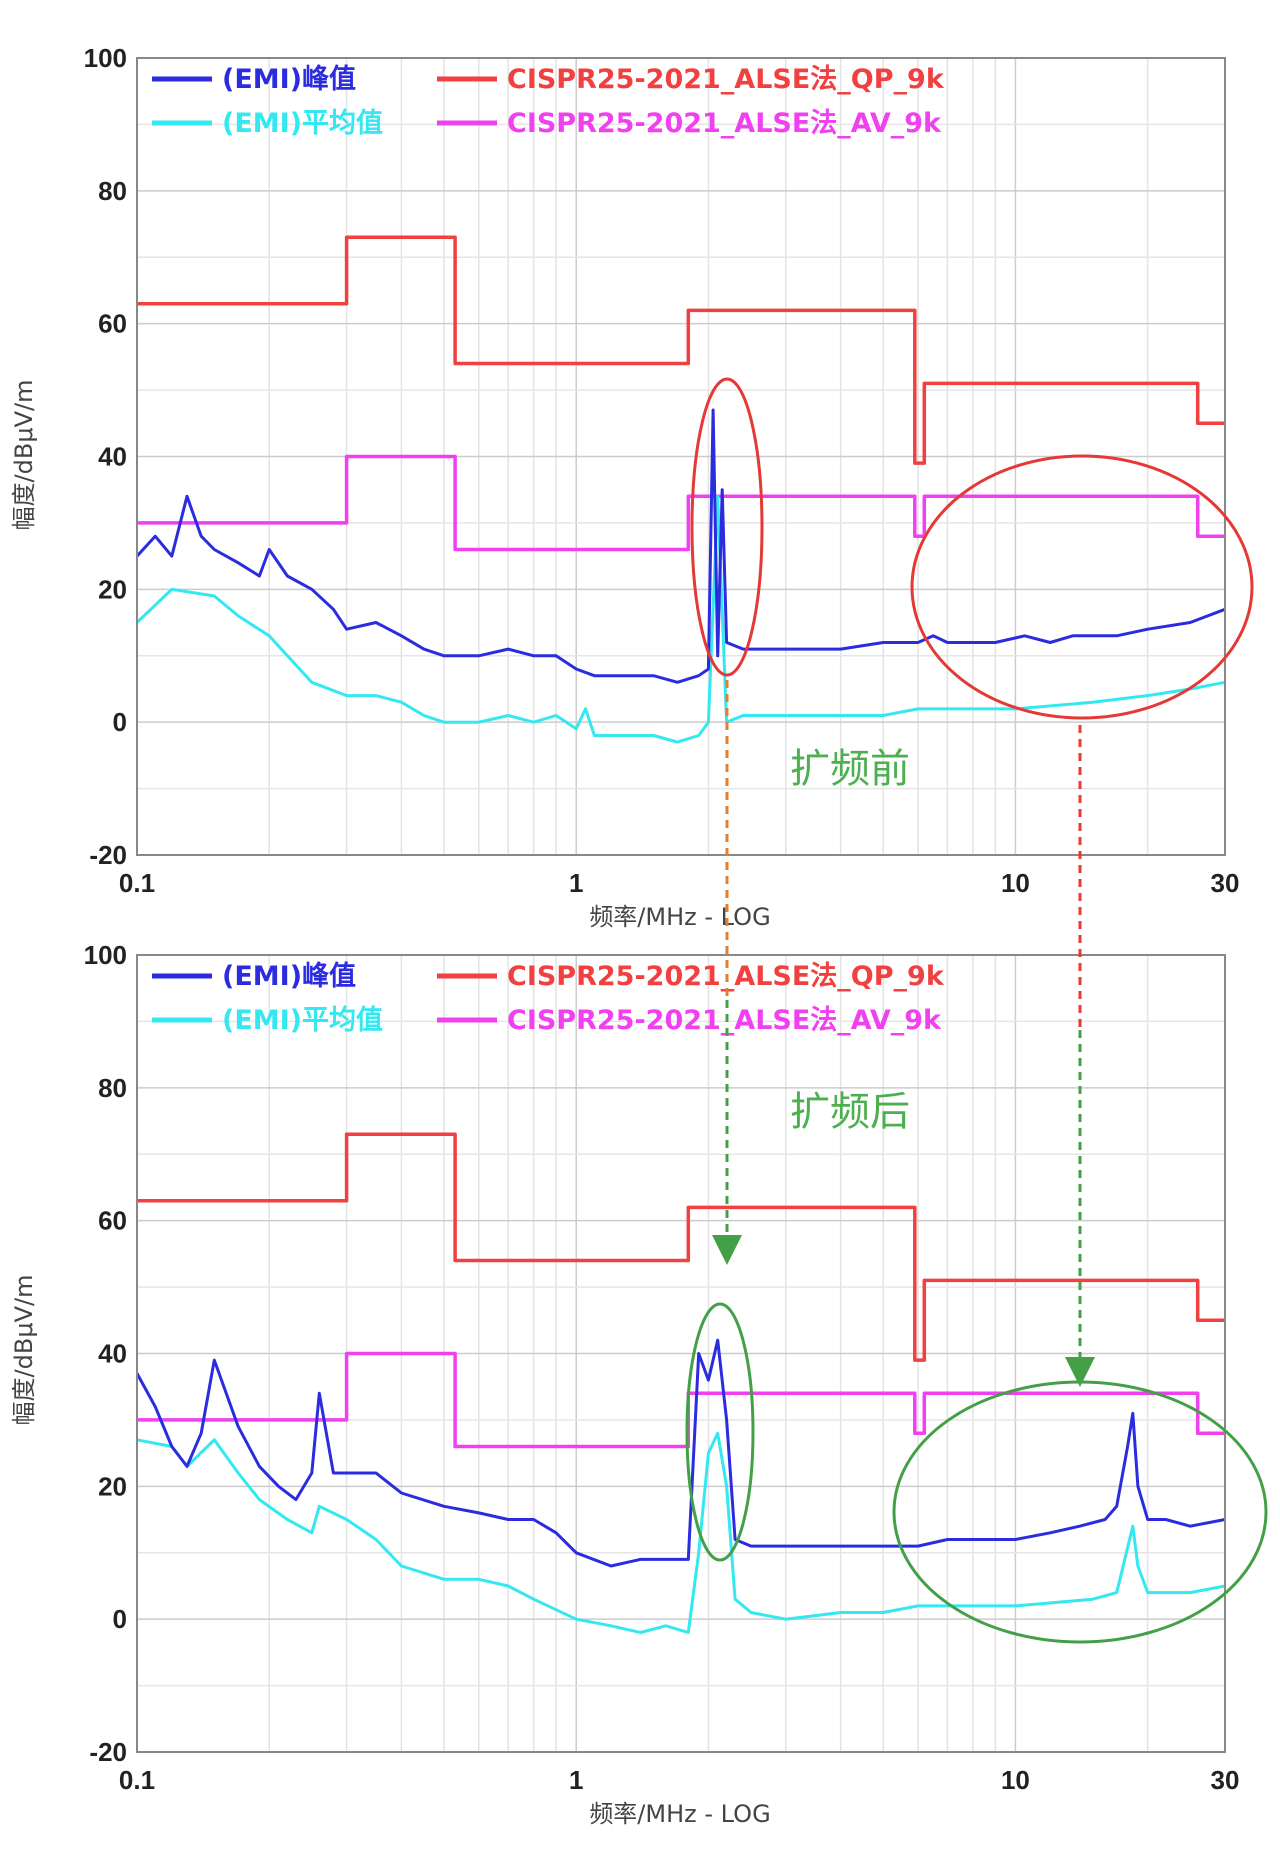 Image resolution: width=1280 pixels, height=1853 pixels. What do you see at coordinates (850, 1112) in the screenshot?
I see `annotation-label: 扩频后` at bounding box center [850, 1112].